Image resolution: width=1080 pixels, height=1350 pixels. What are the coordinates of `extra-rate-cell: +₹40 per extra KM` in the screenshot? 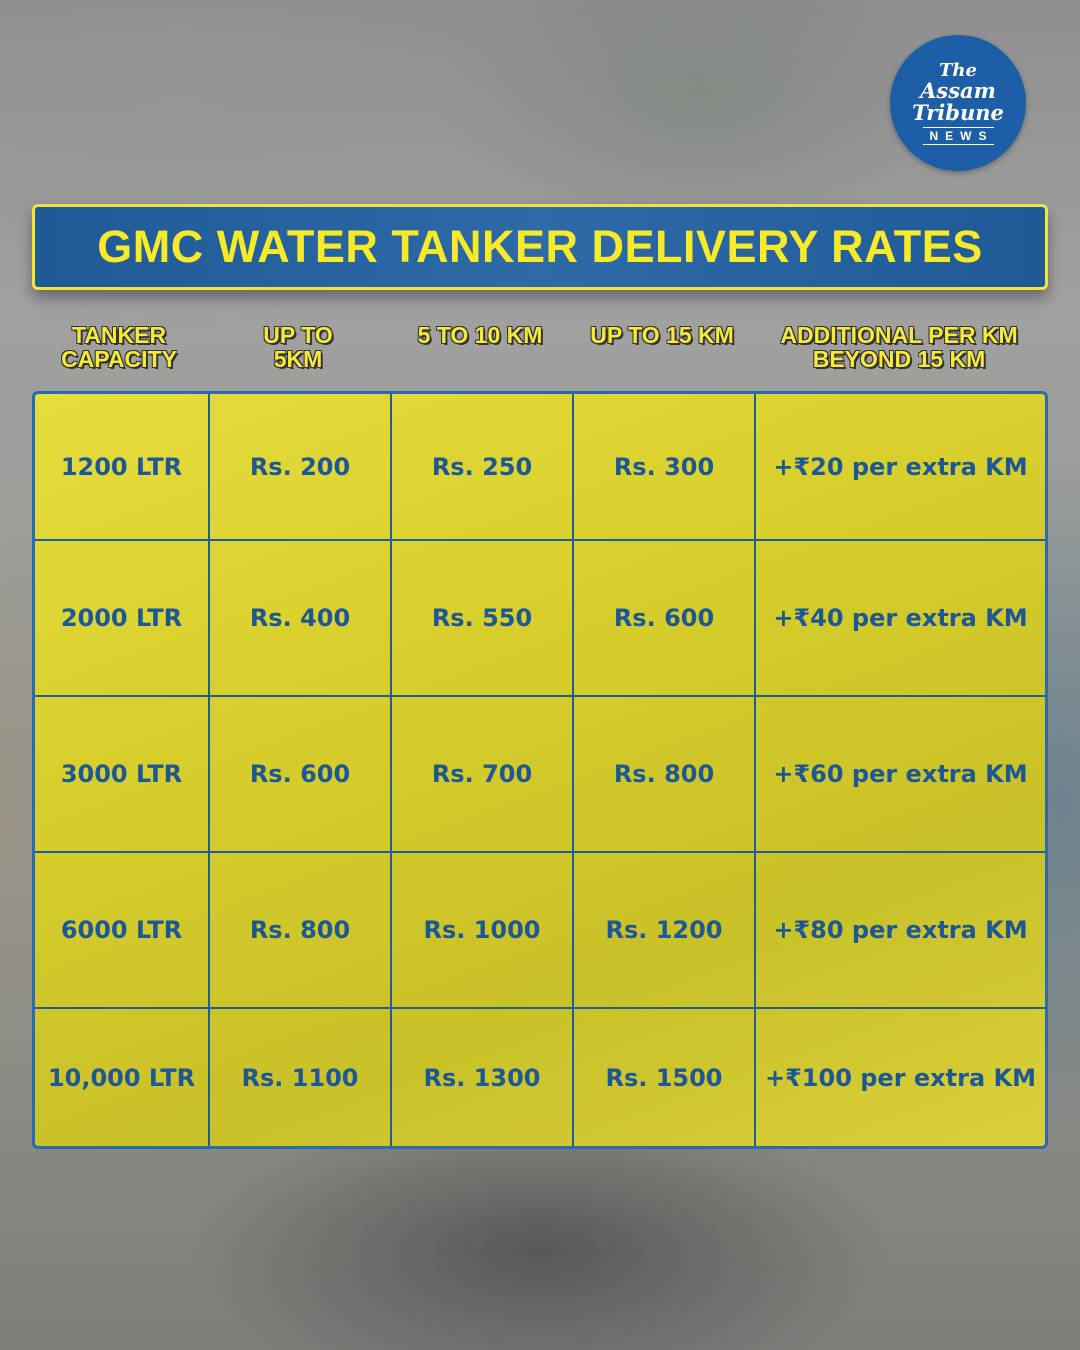 It's located at (899, 618).